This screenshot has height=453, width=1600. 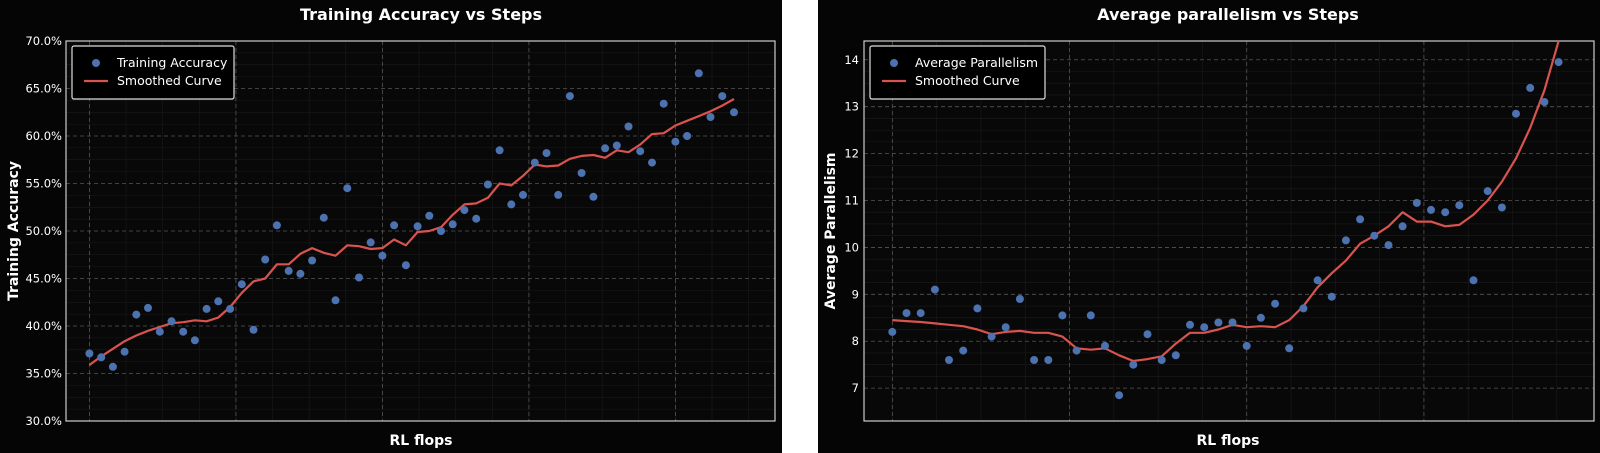 I want to click on legend-label: Training Accuracy, so click(x=172, y=62).